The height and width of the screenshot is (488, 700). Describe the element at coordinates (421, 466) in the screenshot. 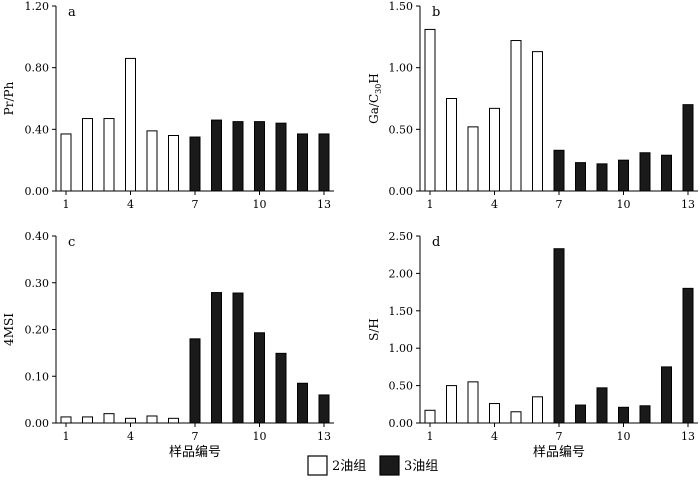

I see `legend-label-3油组: 3油组` at that location.